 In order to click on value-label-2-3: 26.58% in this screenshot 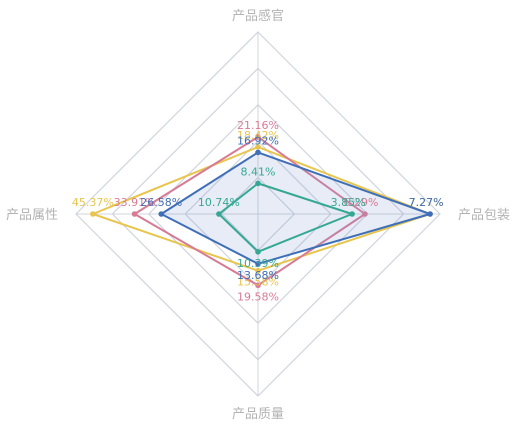, I will do `click(161, 202)`.